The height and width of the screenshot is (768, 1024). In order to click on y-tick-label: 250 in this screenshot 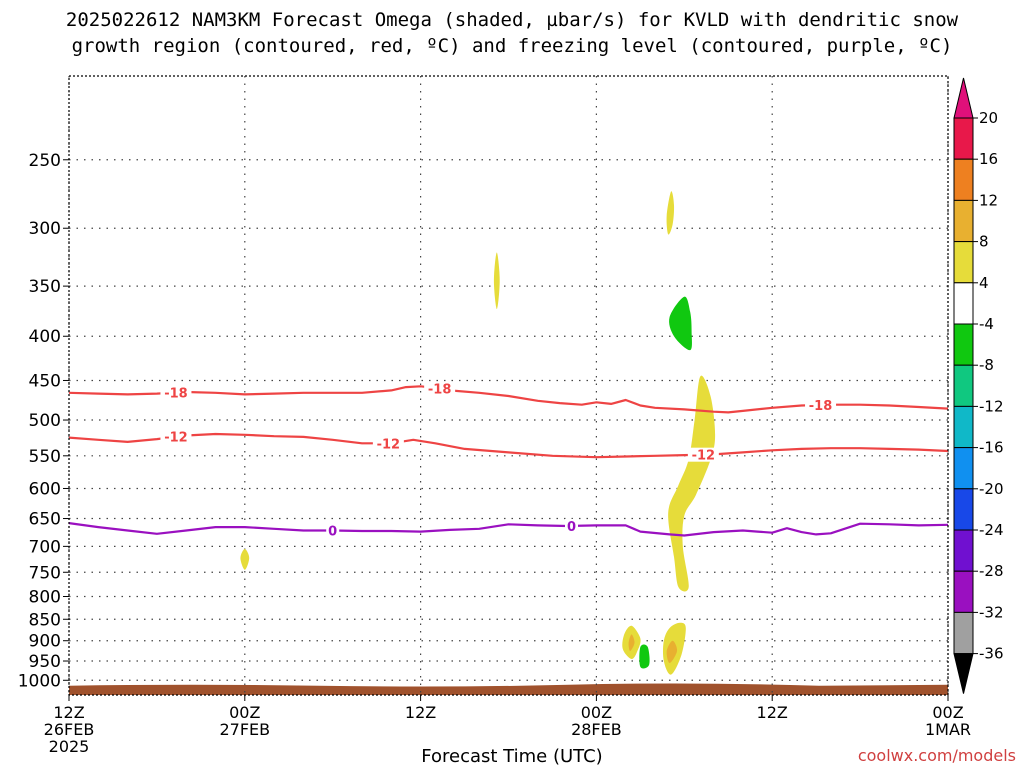, I will do `click(45, 161)`.